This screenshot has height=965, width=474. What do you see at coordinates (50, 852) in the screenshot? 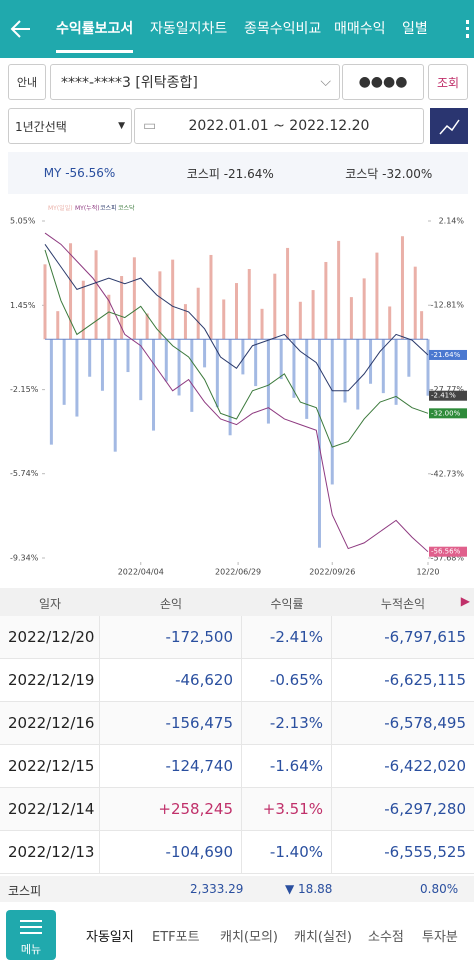
I see `table-cell: 2022/12/13` at bounding box center [50, 852].